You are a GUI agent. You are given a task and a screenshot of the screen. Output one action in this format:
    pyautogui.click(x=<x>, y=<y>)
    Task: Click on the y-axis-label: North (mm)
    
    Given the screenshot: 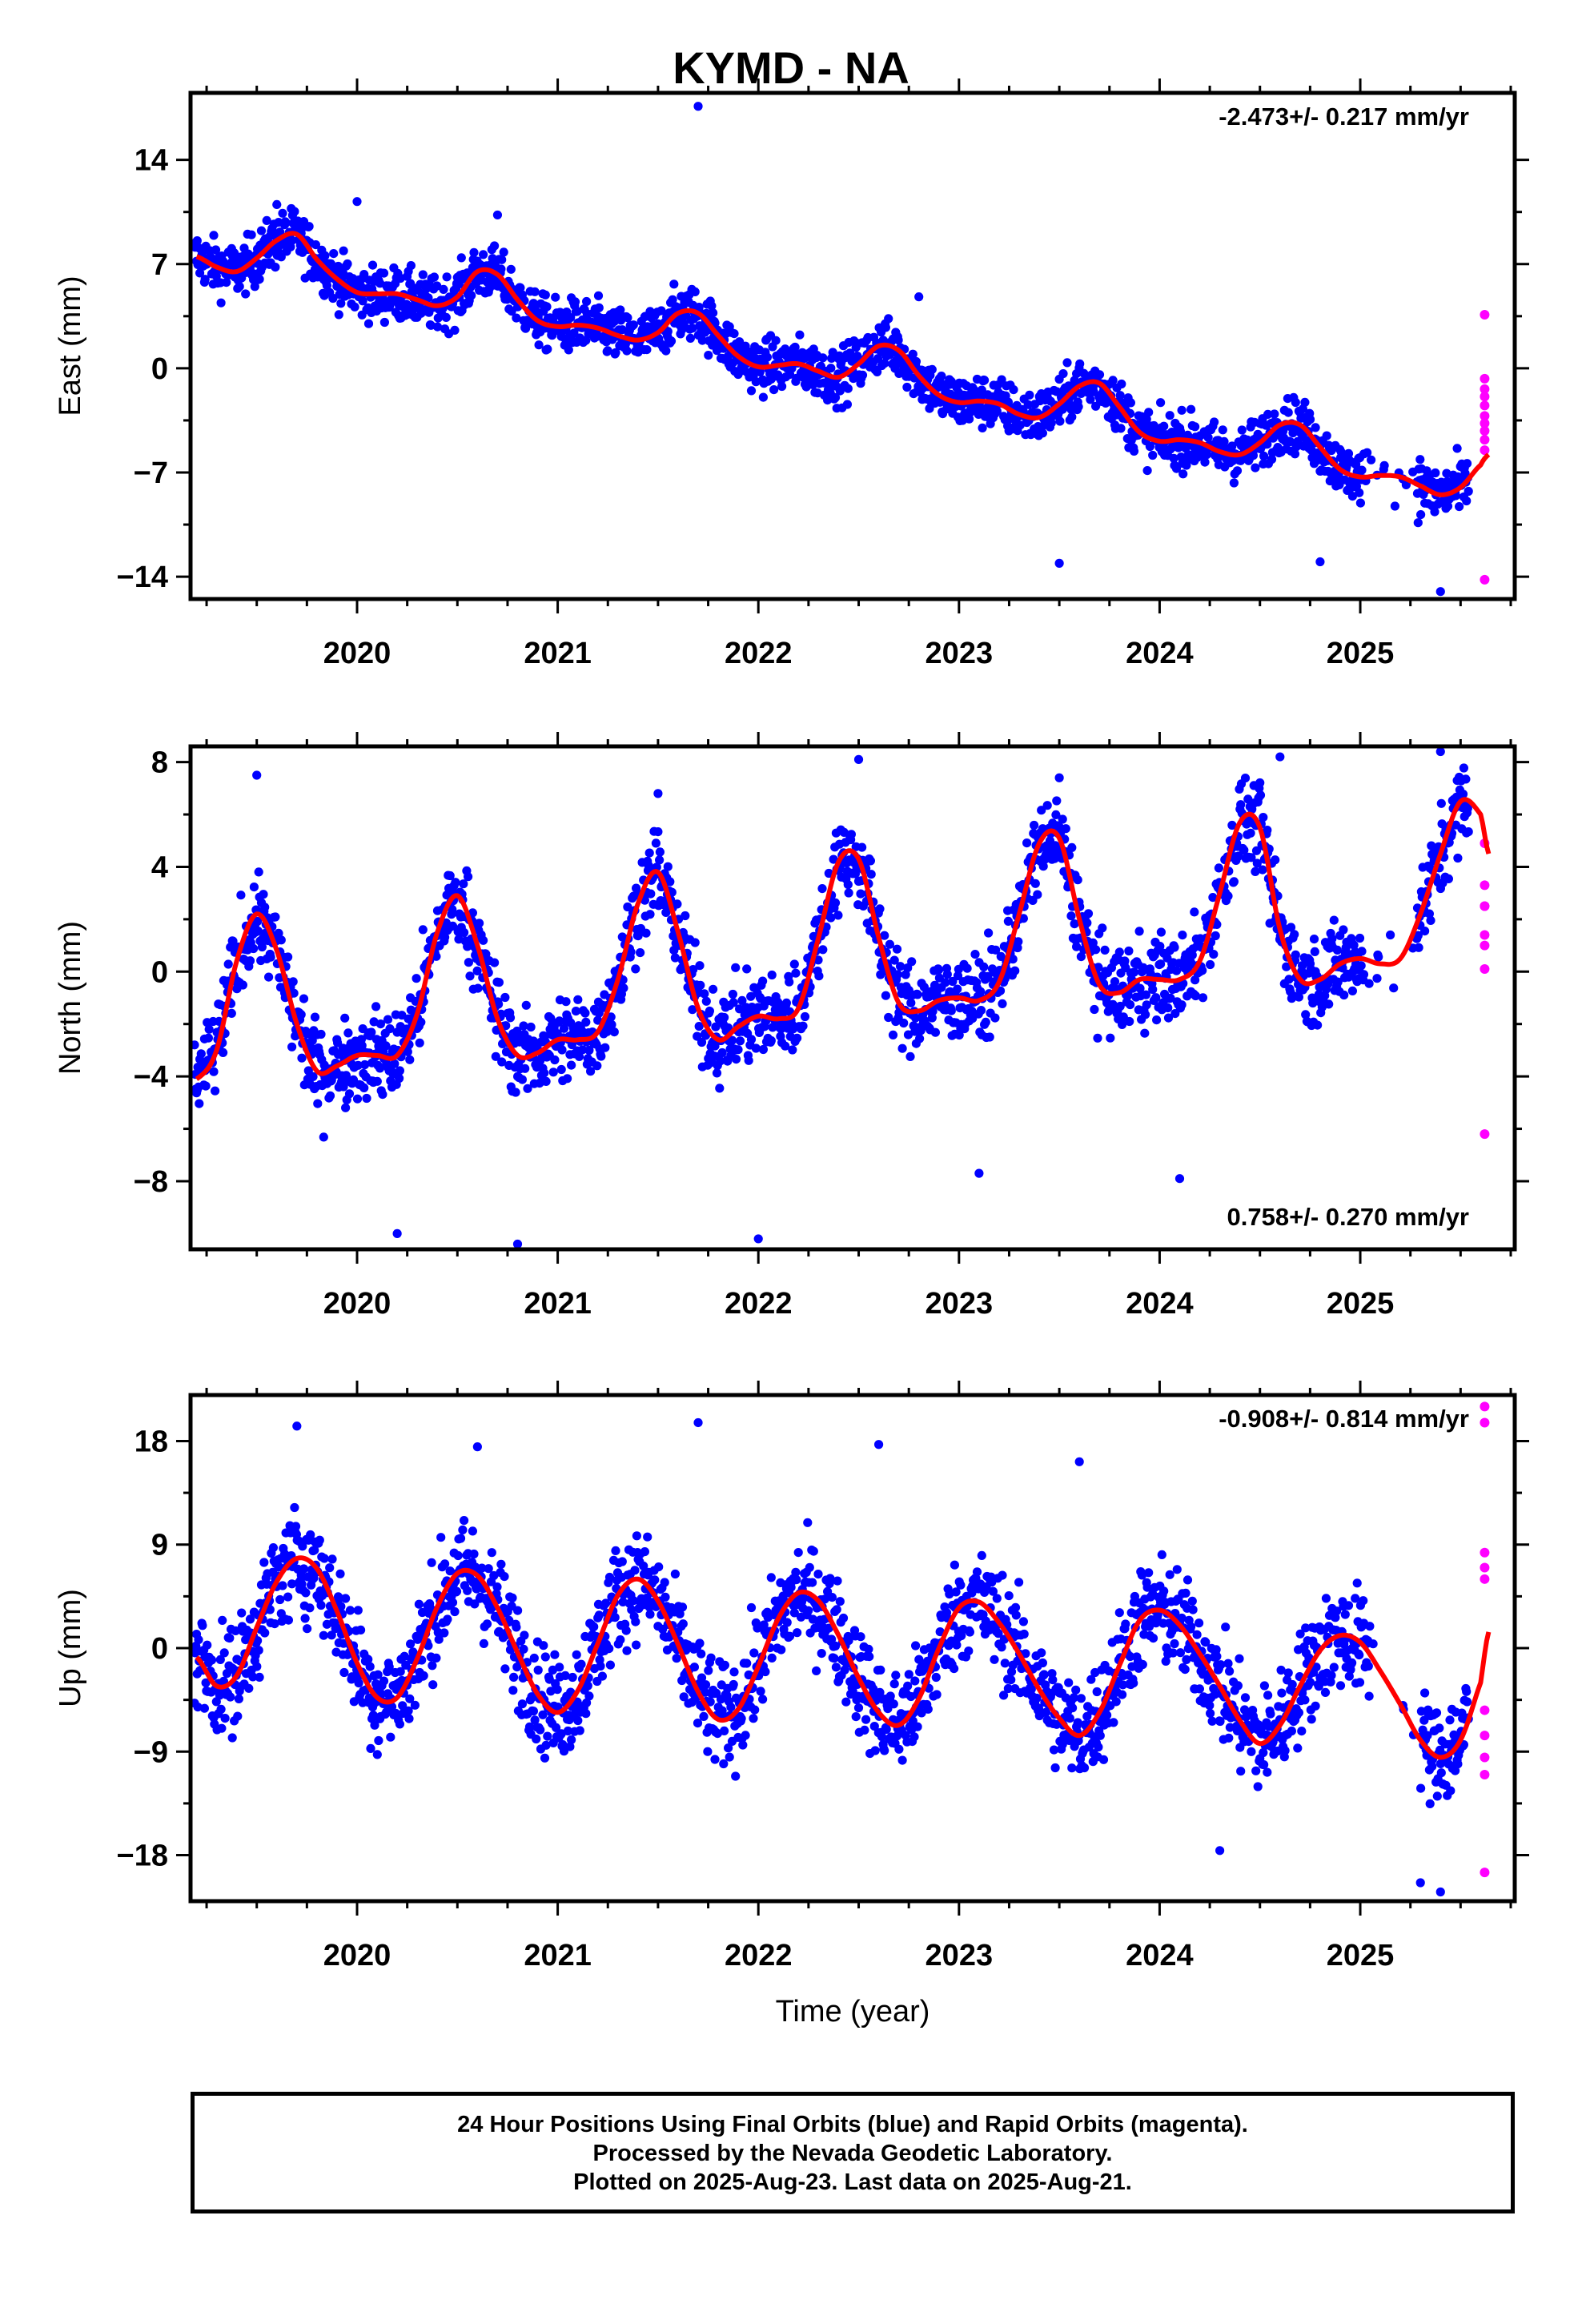 What is the action you would take?
    pyautogui.click(x=70, y=998)
    